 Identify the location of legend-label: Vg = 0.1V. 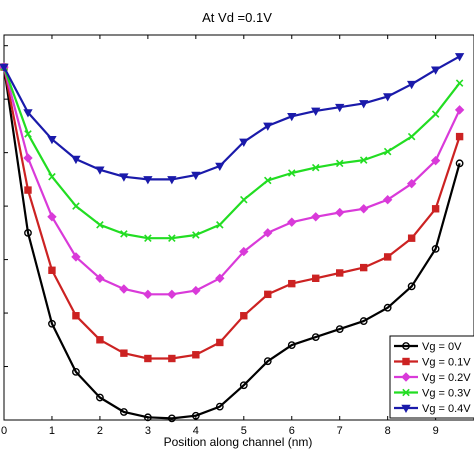
(446, 363).